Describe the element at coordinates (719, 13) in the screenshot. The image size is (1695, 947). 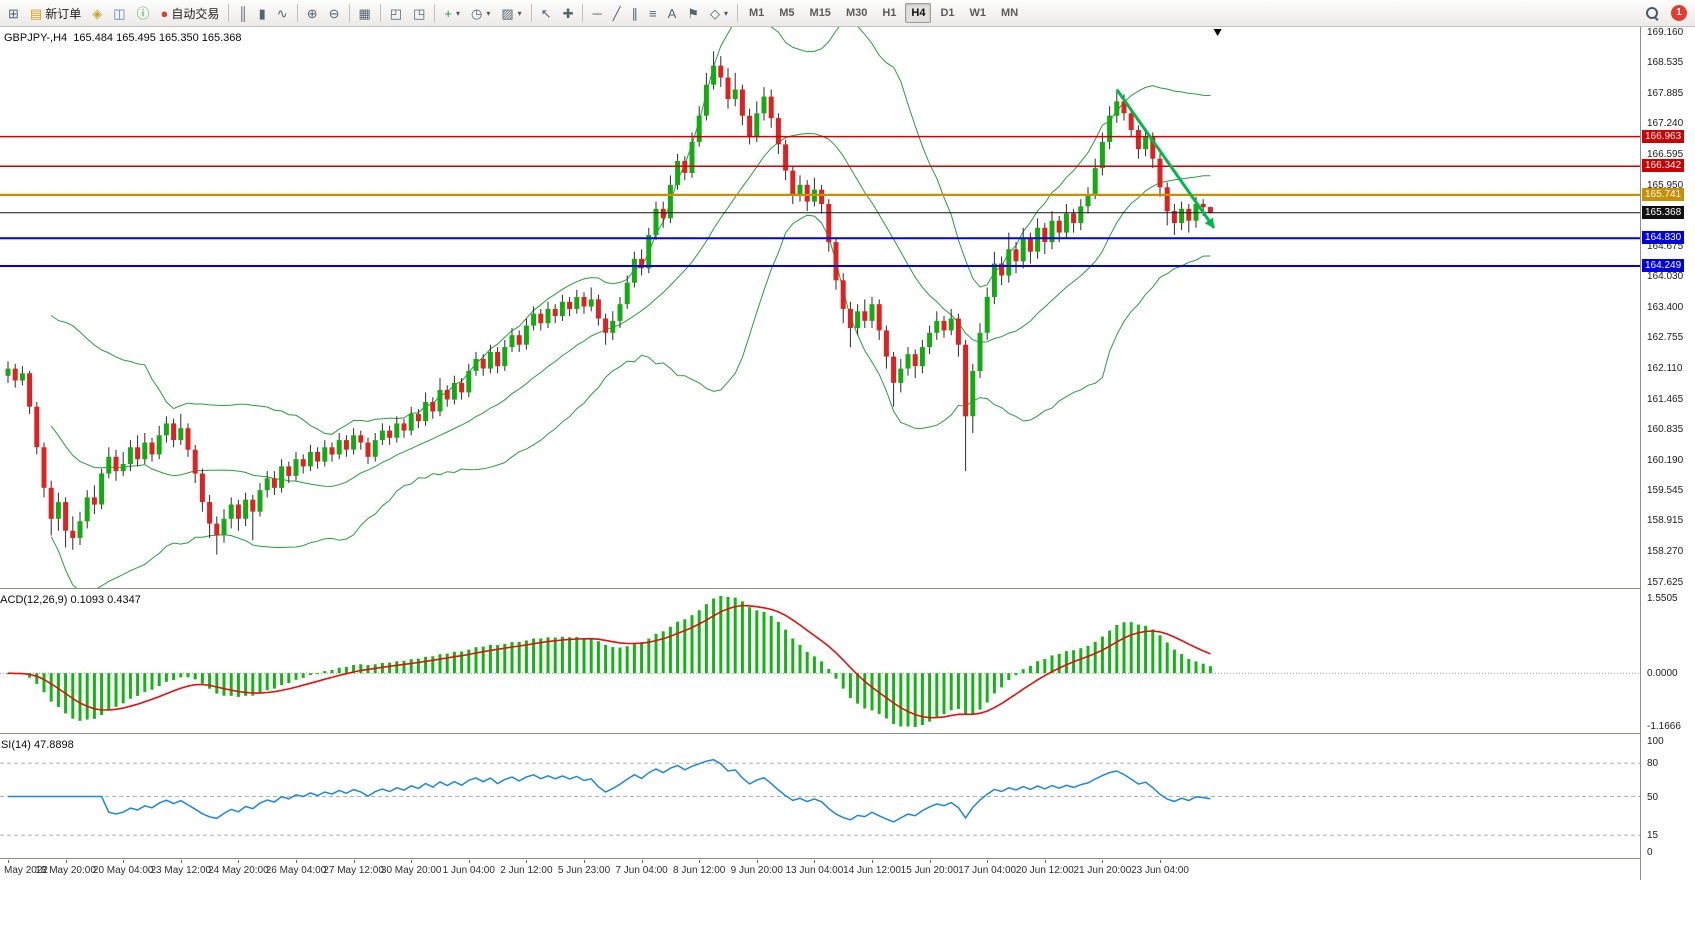
I see `shapes-button: ◇ ▾` at that location.